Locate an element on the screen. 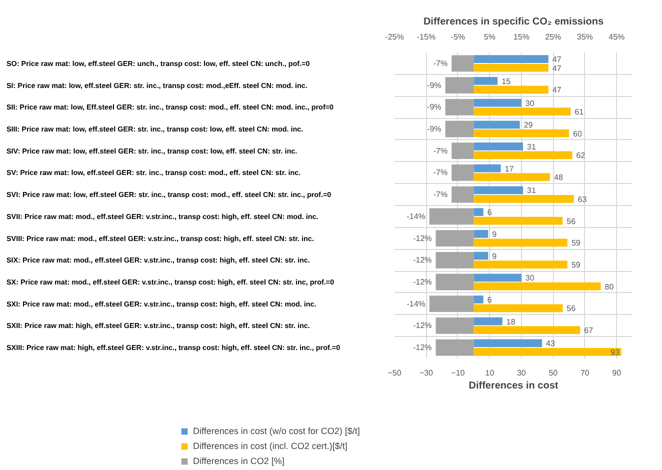  x2-axis-title: Differences in specific CO₂ emissions is located at coordinates (513, 22).